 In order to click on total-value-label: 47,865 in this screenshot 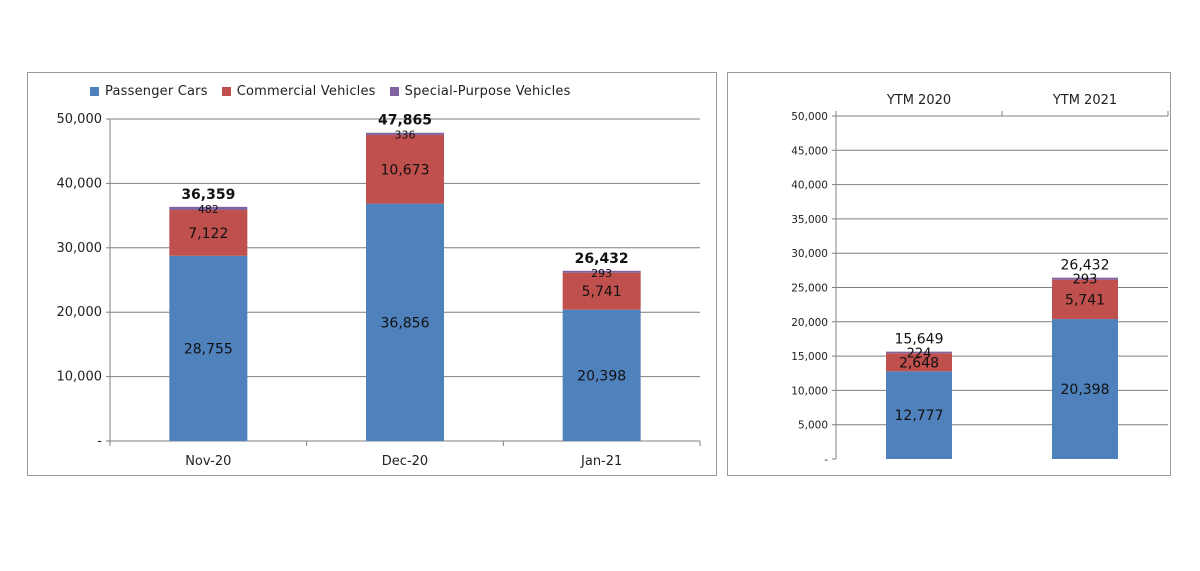, I will do `click(405, 121)`.